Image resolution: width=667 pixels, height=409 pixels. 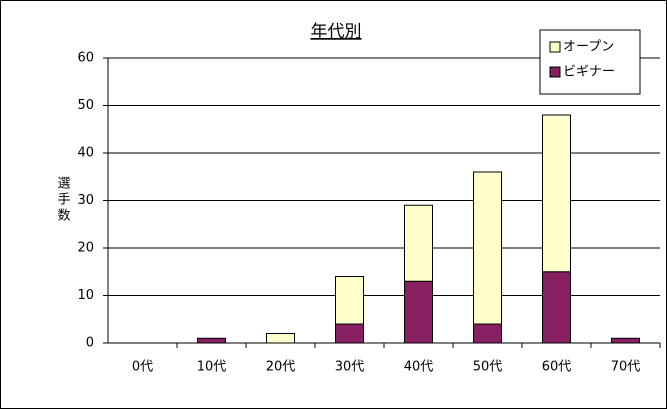 I want to click on x-tick-label: 50代, so click(x=488, y=367).